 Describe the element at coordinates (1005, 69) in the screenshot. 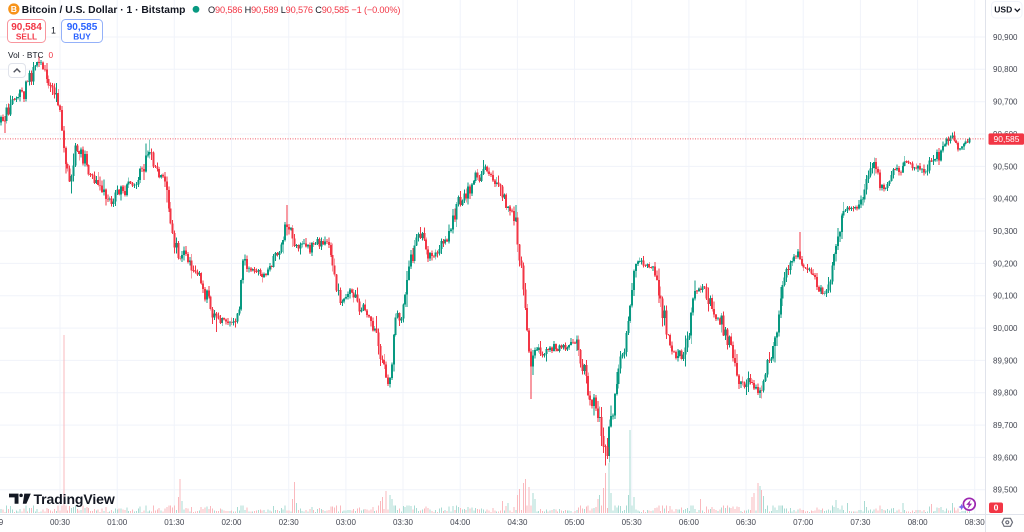

I see `svg-text: 90,800` at that location.